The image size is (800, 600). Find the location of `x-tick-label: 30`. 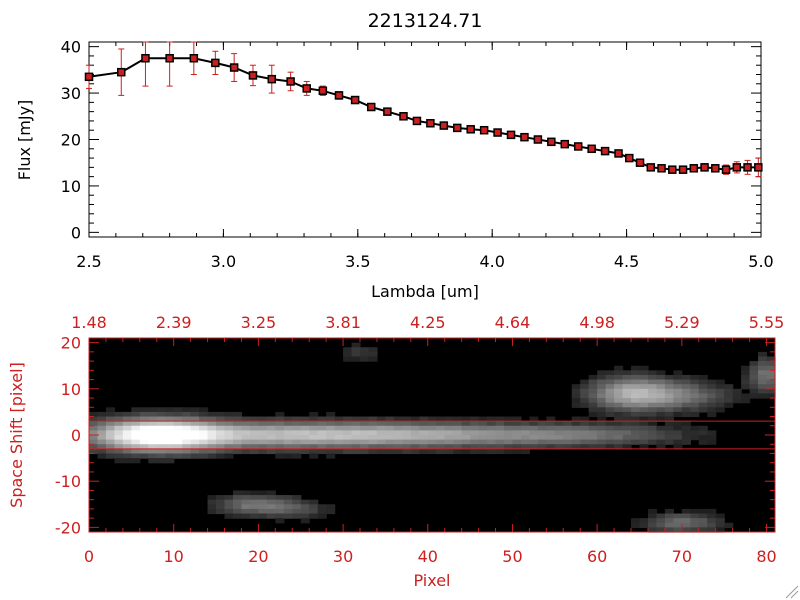

x-tick-label: 30 is located at coordinates (343, 556).